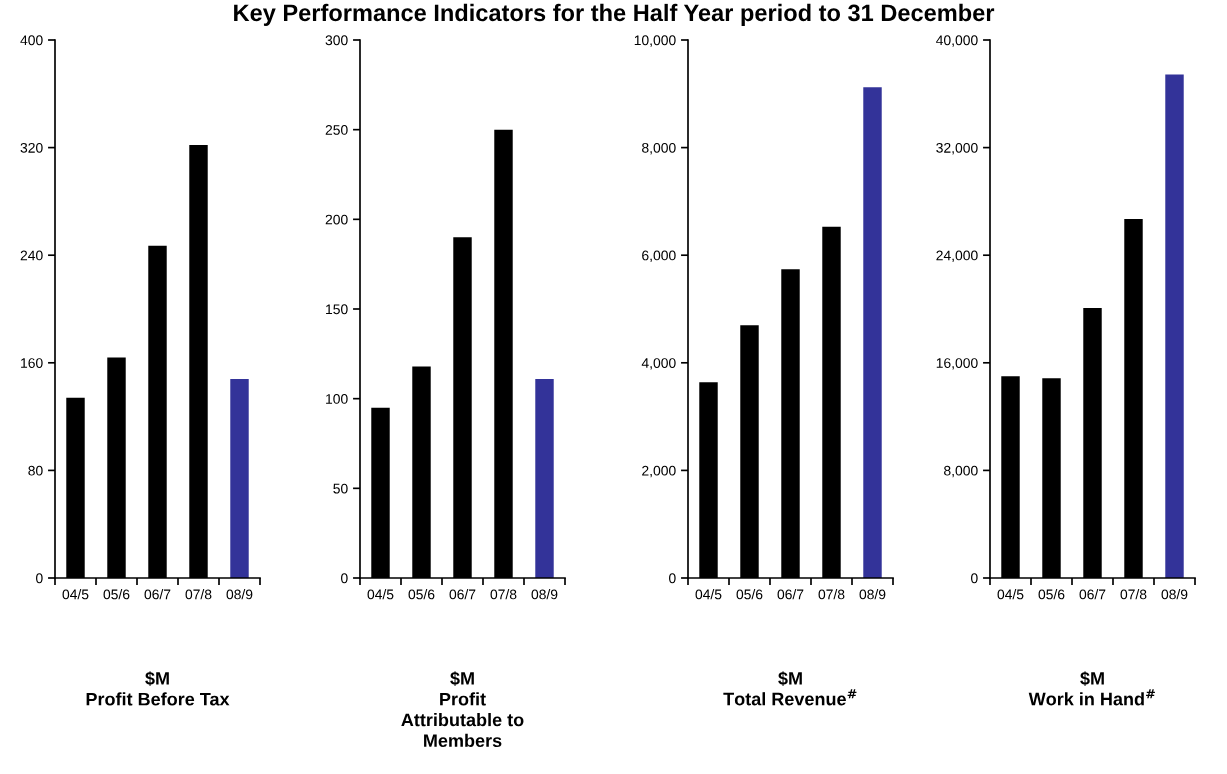 This screenshot has height=774, width=1227. I want to click on y-tick-label: 4,000, so click(658, 364).